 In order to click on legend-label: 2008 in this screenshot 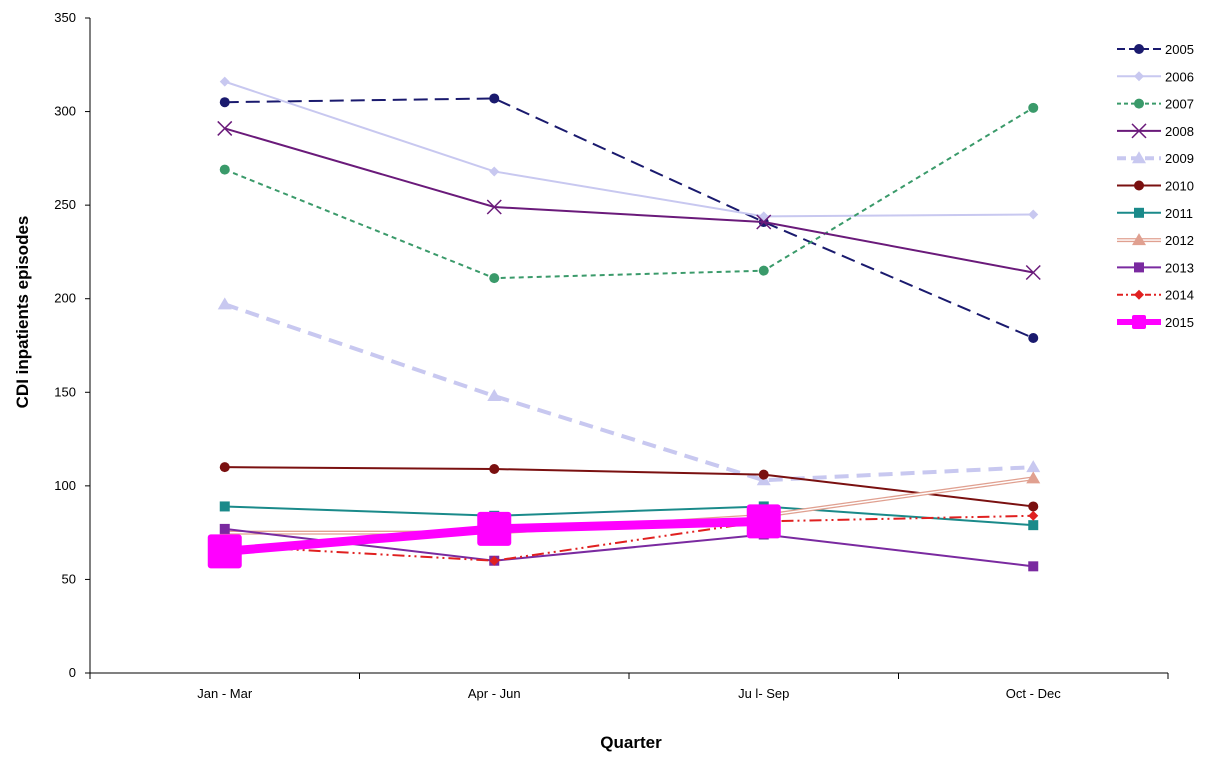, I will do `click(1179, 131)`.